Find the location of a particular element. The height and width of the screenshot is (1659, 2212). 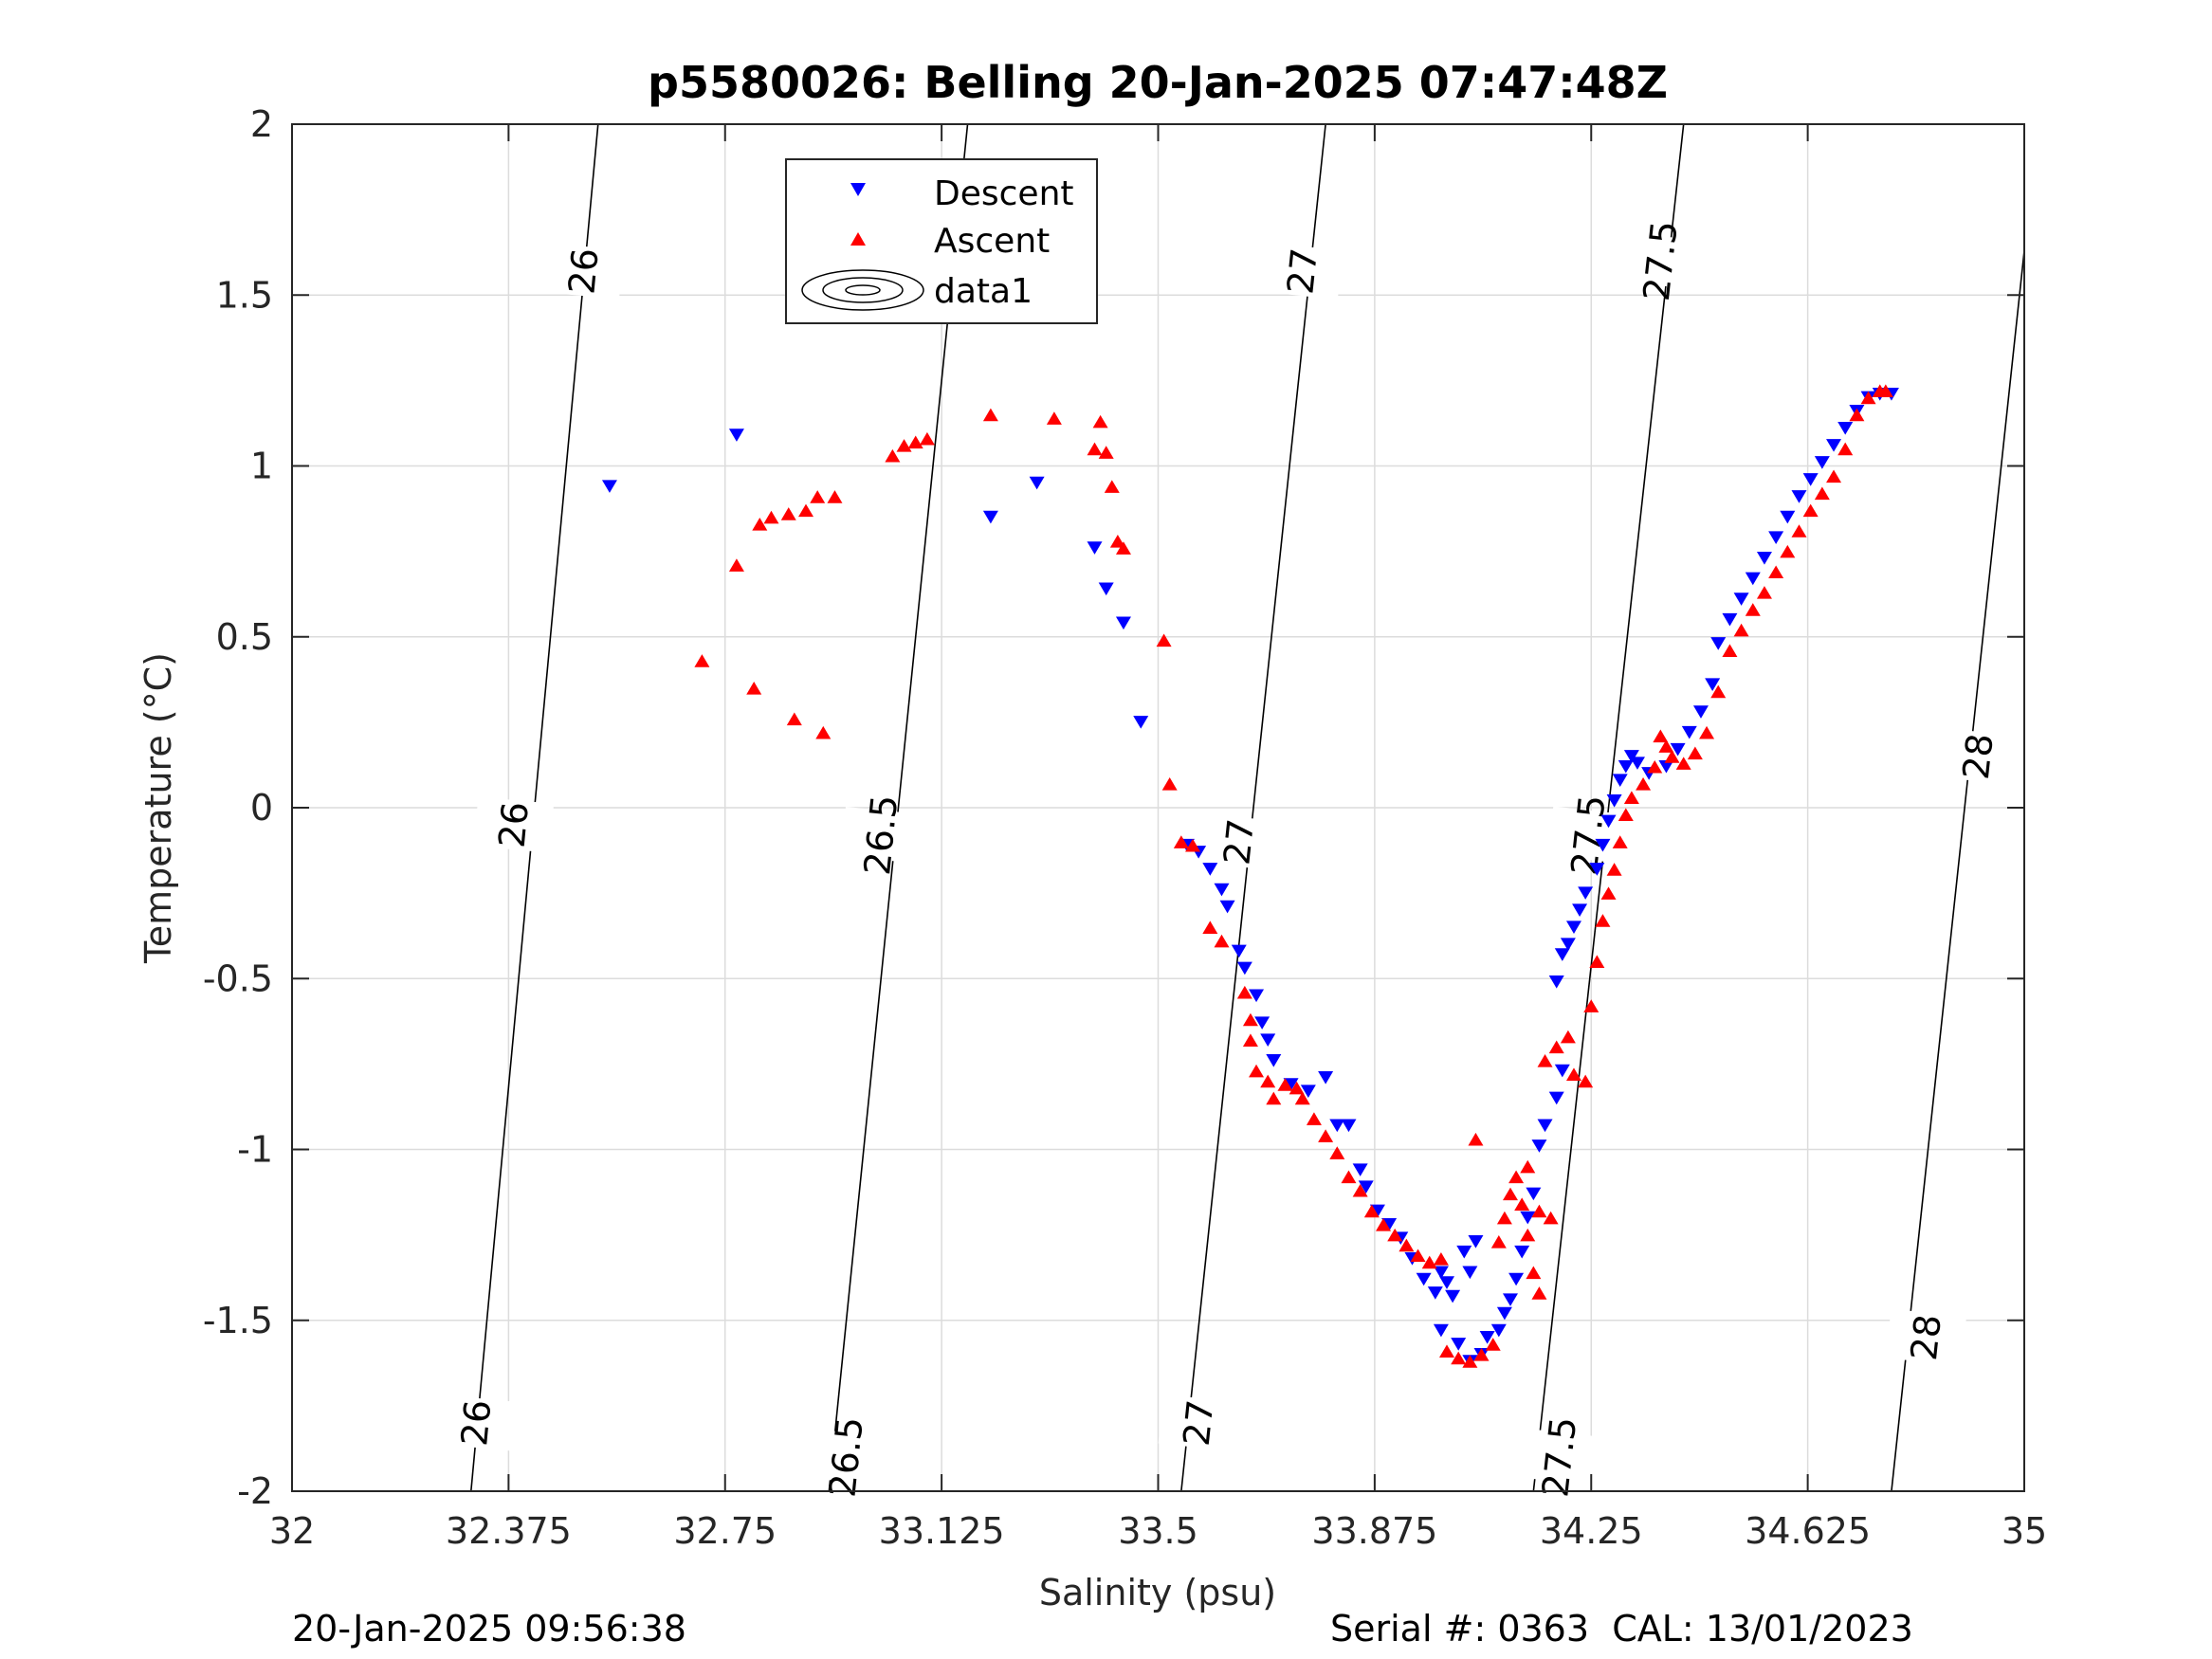

contour-label: 26.5 is located at coordinates (845, 1457).